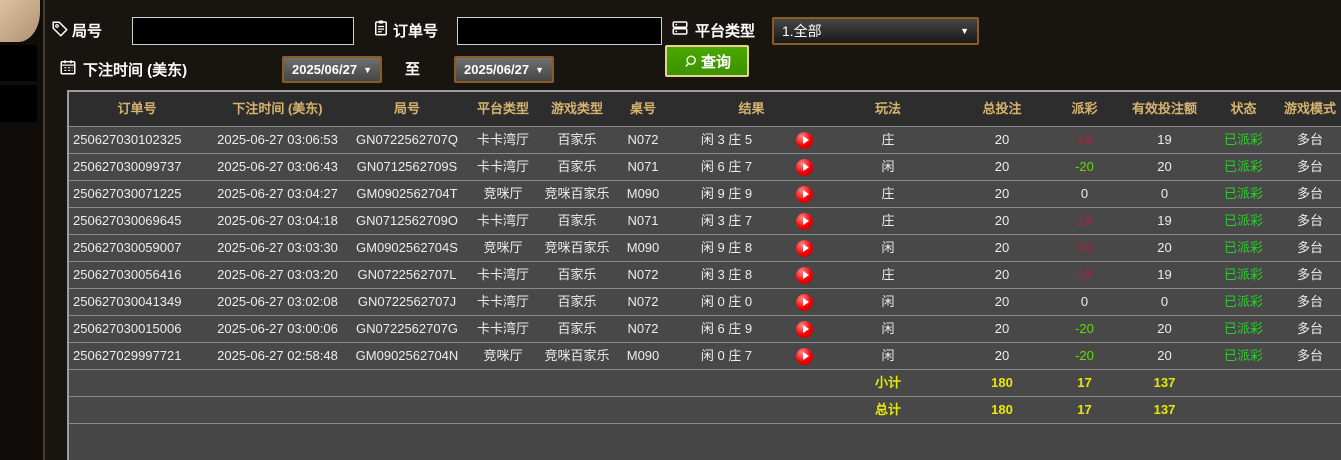  I want to click on server-icon, so click(680, 28).